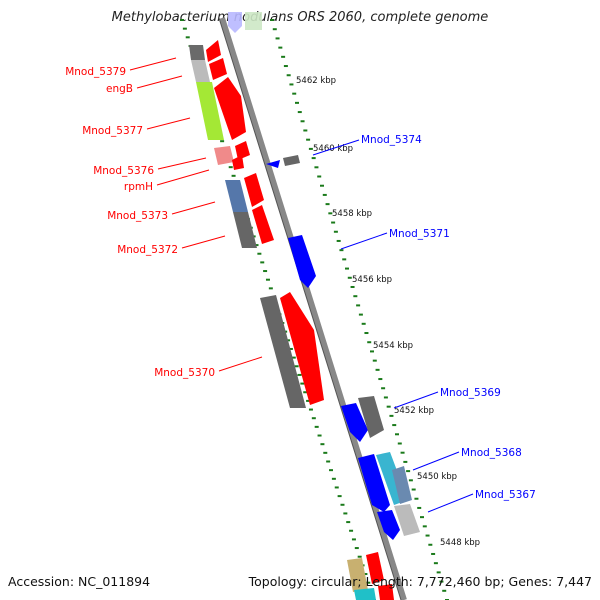 Image resolution: width=600 pixels, height=600 pixels. I want to click on kbp-label: 5456 kbp, so click(372, 280).